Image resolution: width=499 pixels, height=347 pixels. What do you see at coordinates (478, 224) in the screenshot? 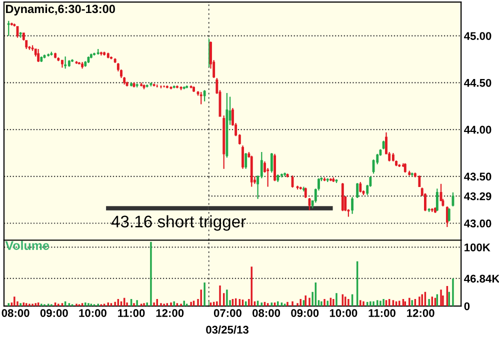
I see `y-tick-label: 43.00` at bounding box center [478, 224].